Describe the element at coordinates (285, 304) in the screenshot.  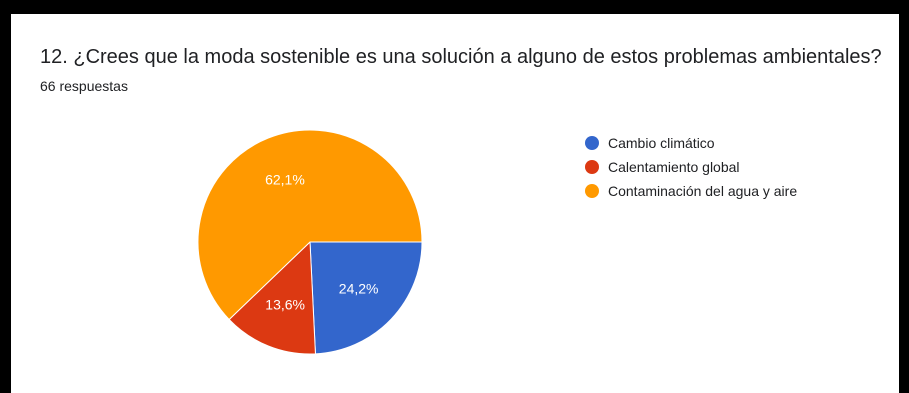
I see `pie-slice-label-2: 13,6%` at that location.